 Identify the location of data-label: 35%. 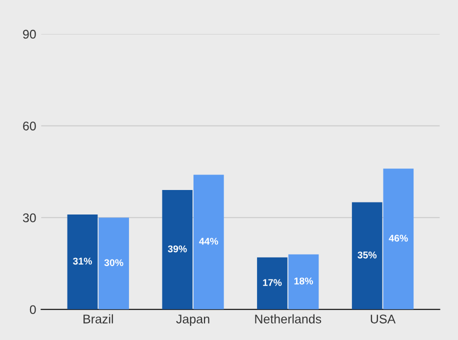
(367, 255).